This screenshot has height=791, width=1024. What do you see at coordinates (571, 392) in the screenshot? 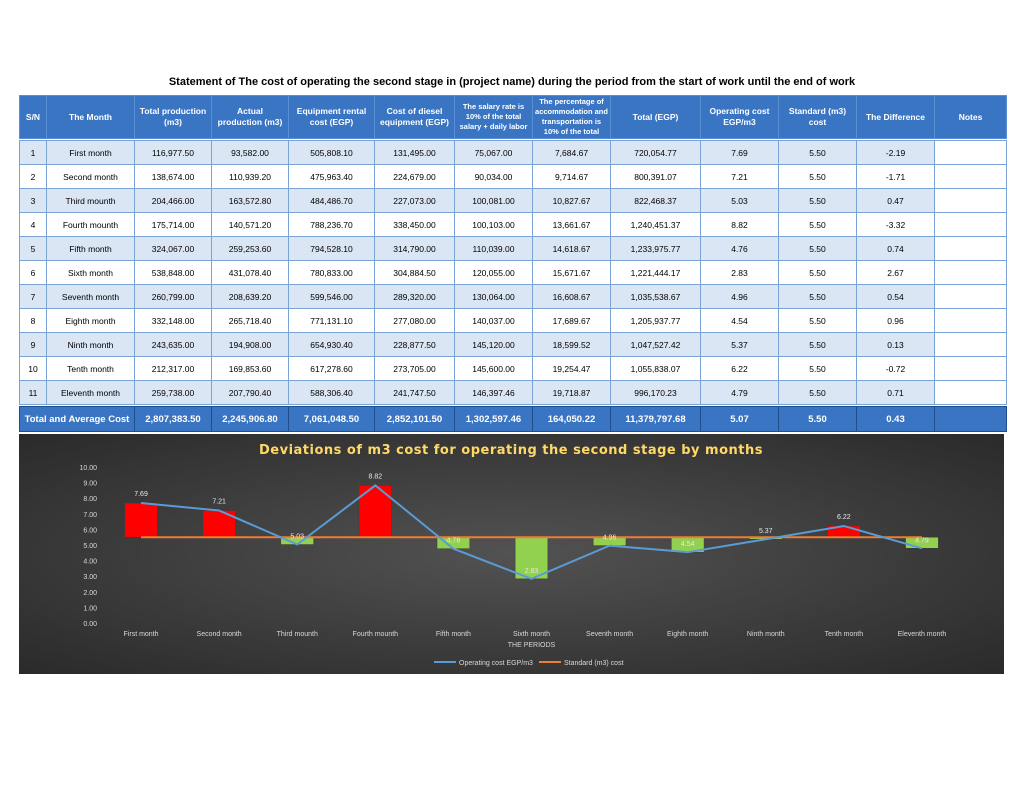
I see `table-cell: 19,718.87` at bounding box center [571, 392].